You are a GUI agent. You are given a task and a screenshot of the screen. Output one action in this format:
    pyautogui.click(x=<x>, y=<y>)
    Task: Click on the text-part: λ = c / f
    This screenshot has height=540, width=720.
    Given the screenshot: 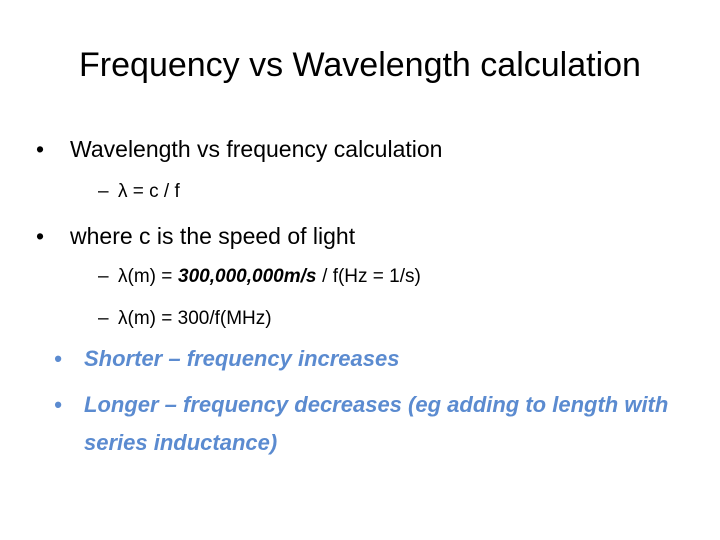 What is the action you would take?
    pyautogui.click(x=149, y=191)
    